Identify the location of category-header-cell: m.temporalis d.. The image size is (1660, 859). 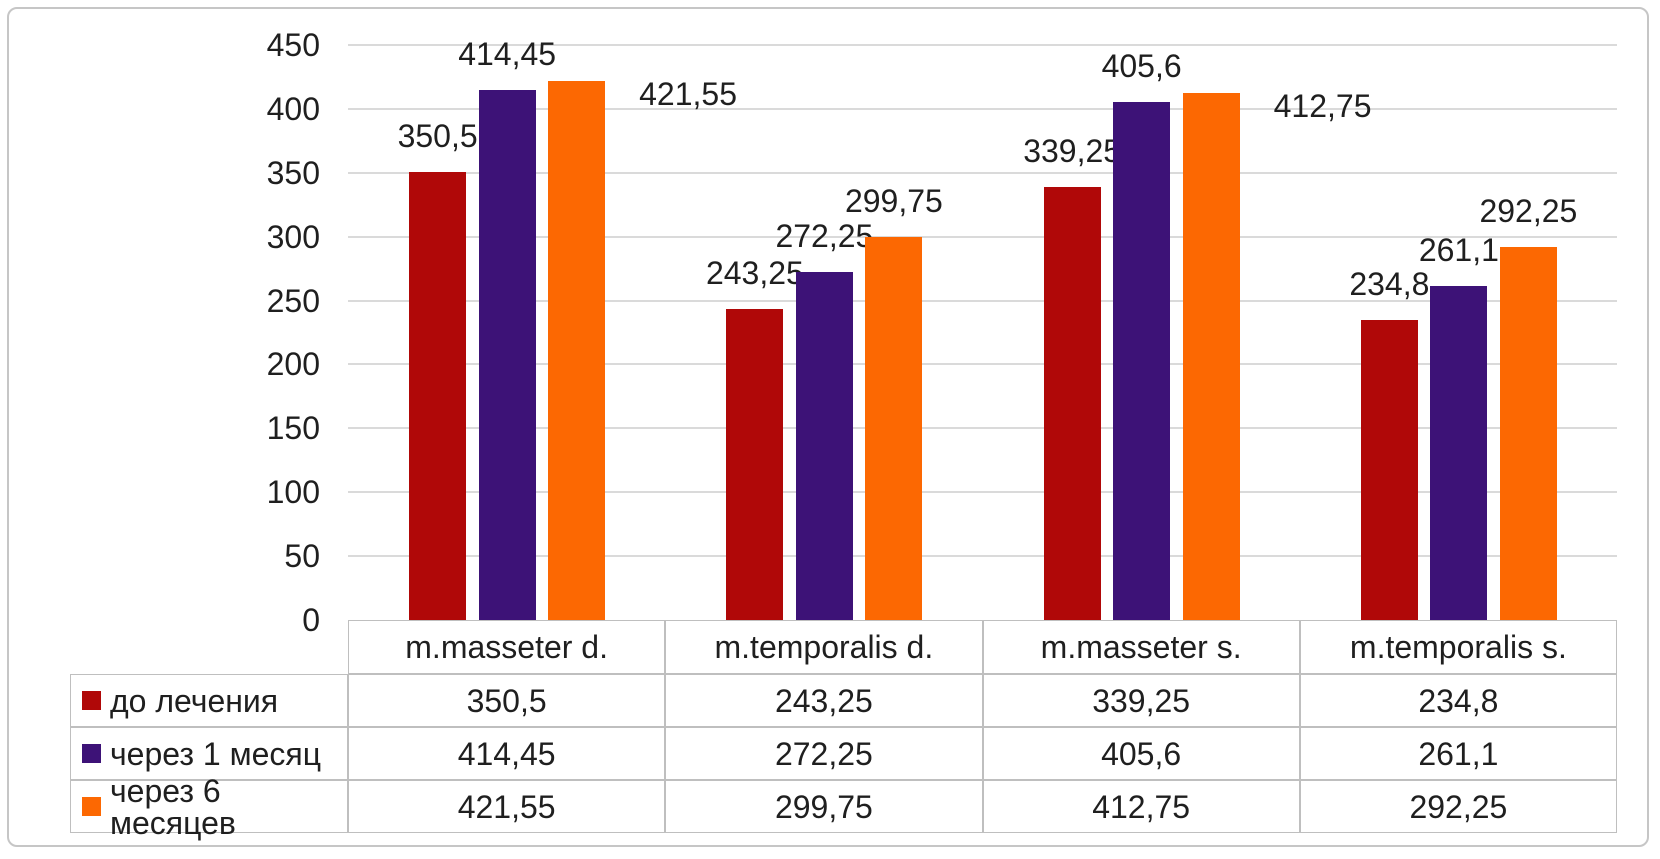
(824, 647).